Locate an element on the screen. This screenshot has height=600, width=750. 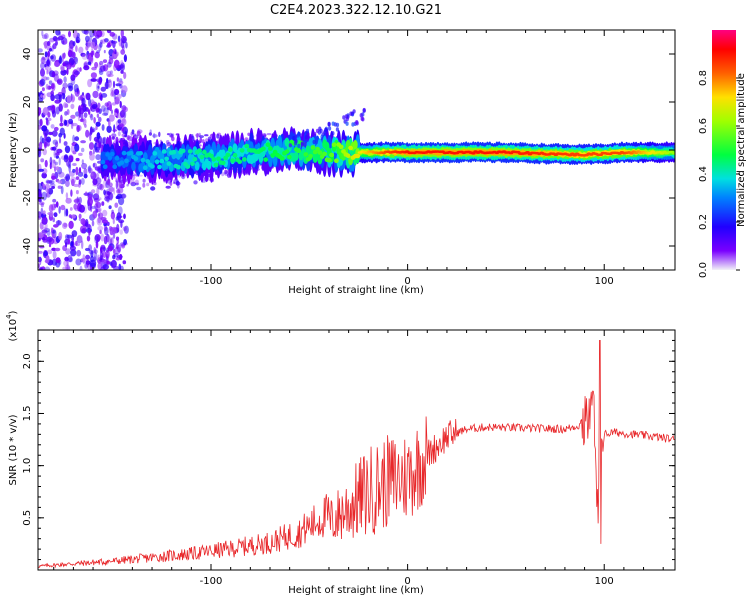
colorbar-ticks: 0.0 0.2 0.4 0.6 0.8 is located at coordinates (719, 174).